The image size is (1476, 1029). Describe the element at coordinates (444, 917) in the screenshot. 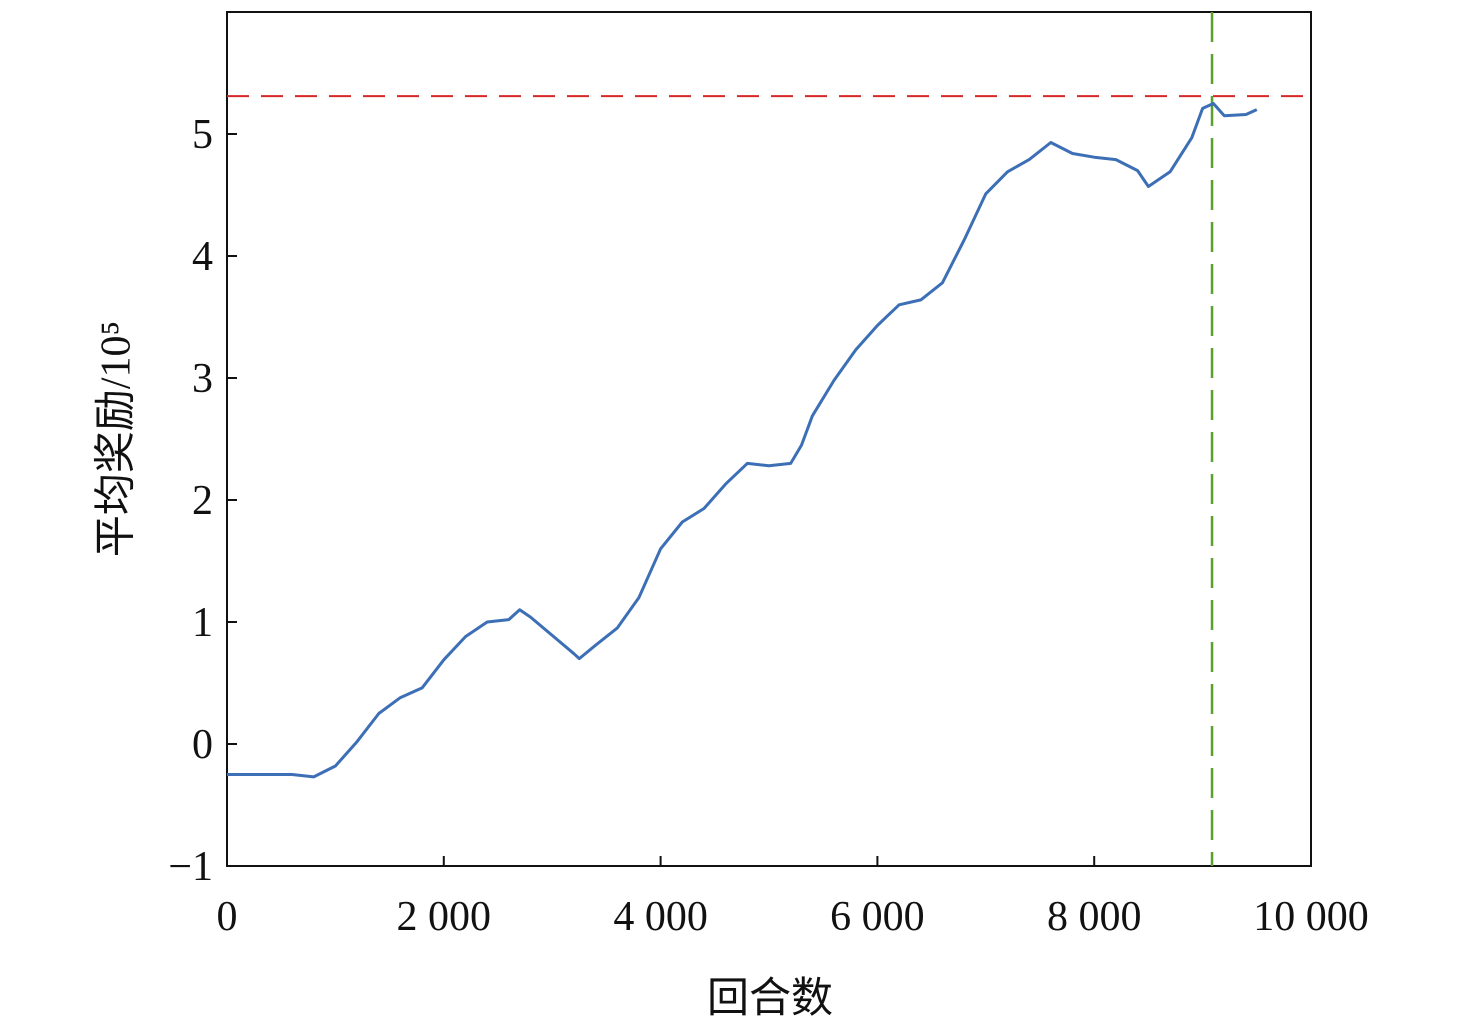

I see `x-tick-label: 2 000` at that location.